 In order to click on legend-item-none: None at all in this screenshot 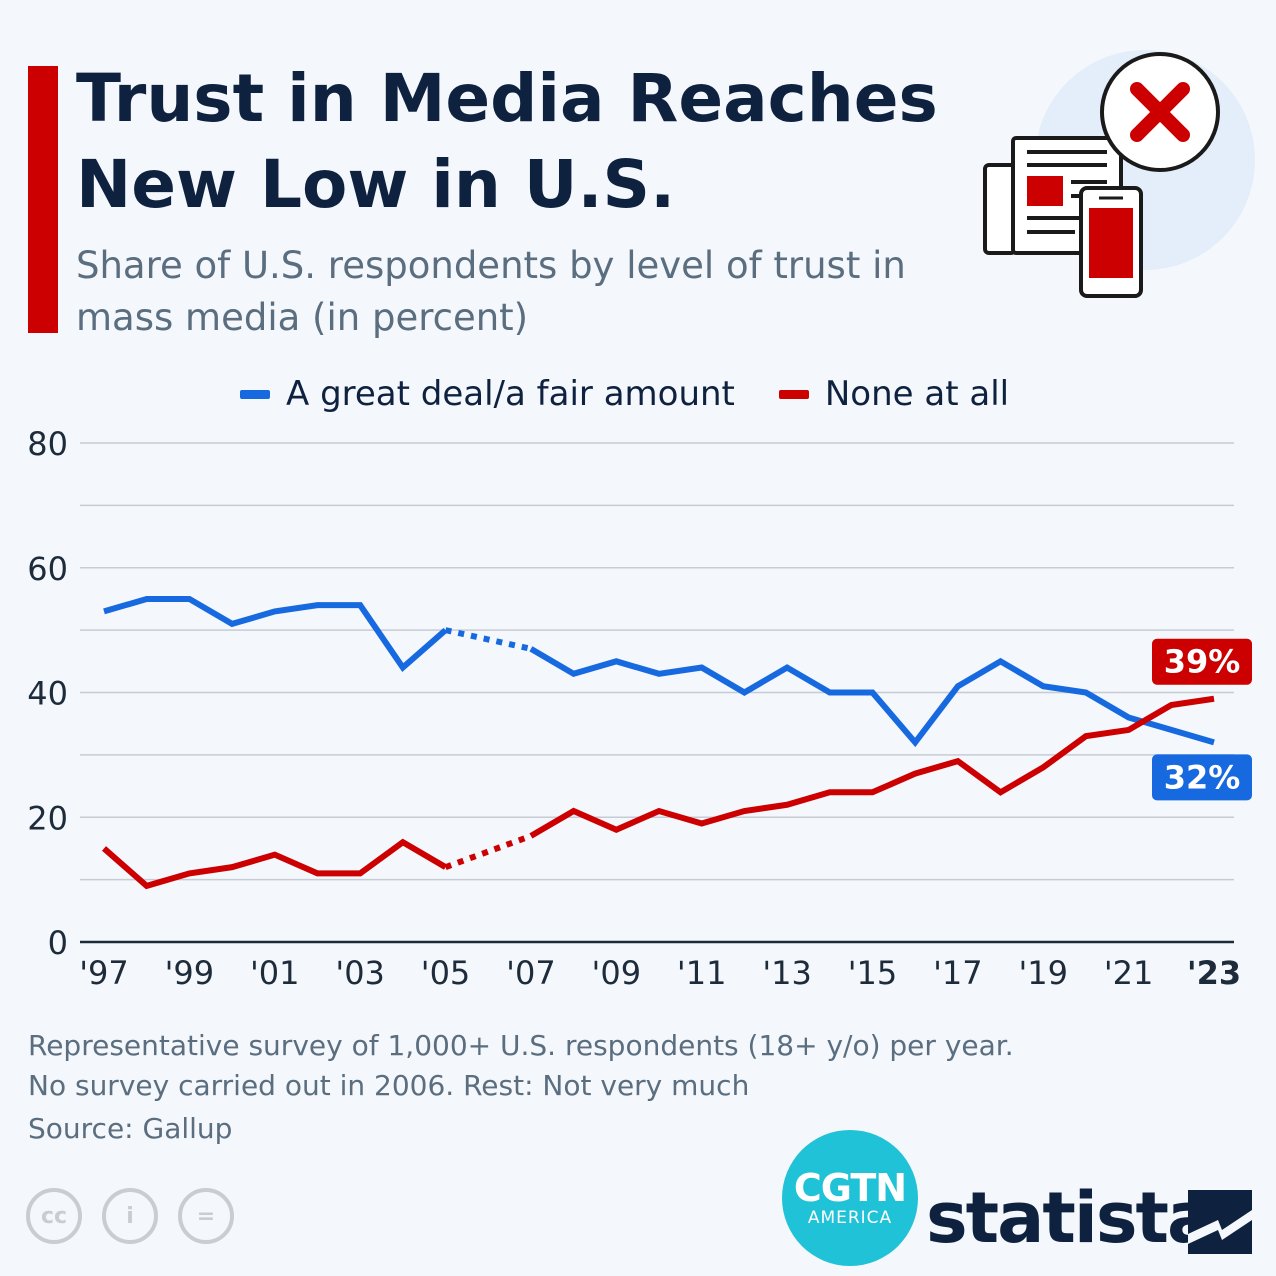, I will do `click(894, 394)`.